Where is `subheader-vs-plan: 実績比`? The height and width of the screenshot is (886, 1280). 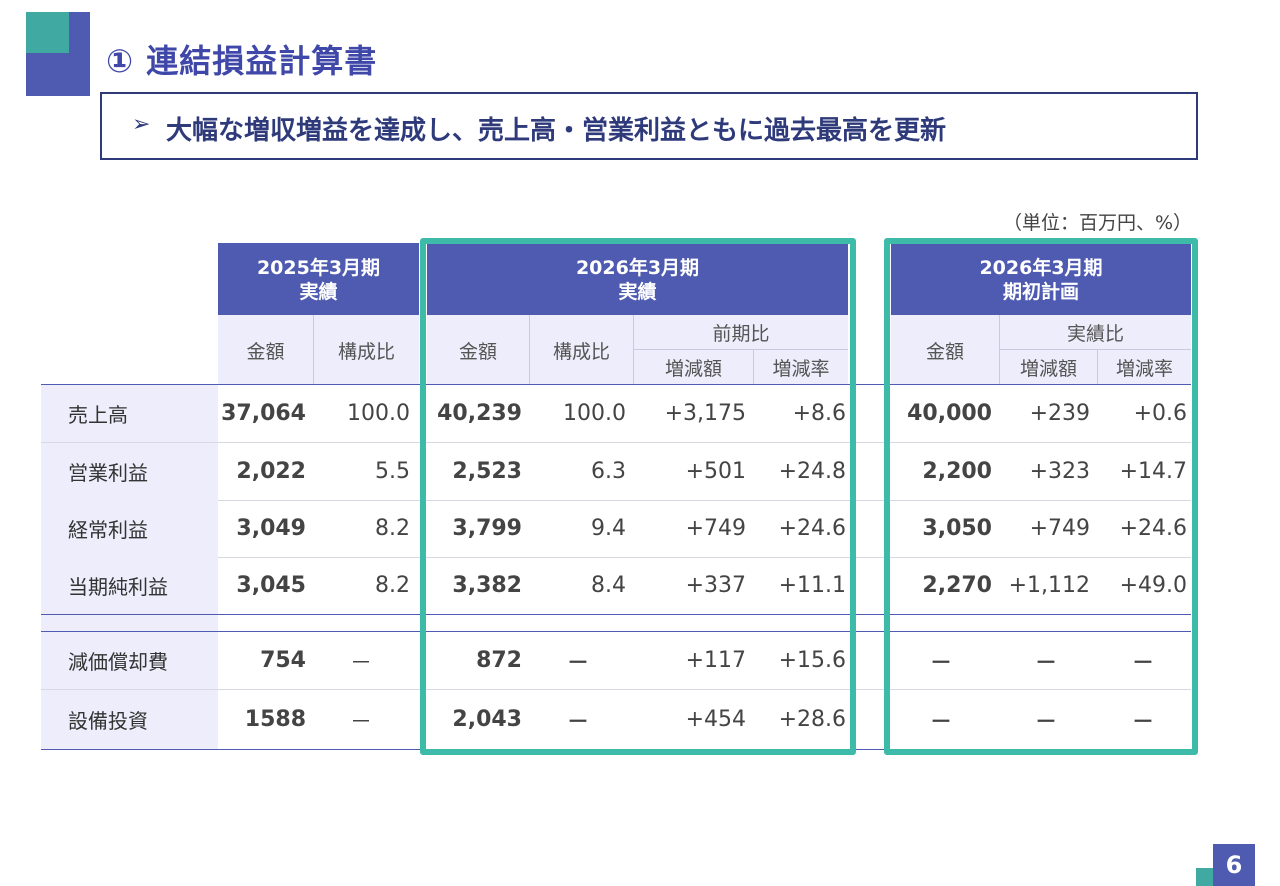 subheader-vs-plan: 実績比 is located at coordinates (1095, 332).